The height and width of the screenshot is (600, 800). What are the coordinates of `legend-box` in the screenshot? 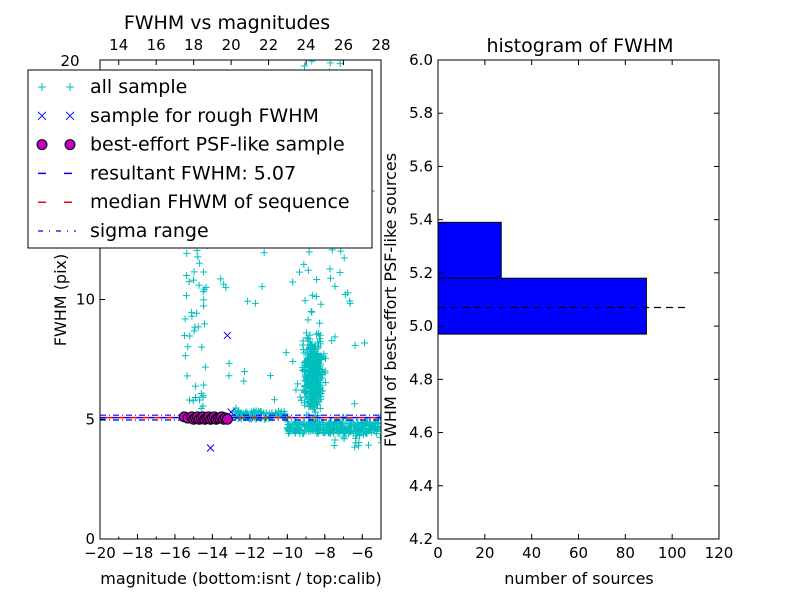 It's located at (200, 159).